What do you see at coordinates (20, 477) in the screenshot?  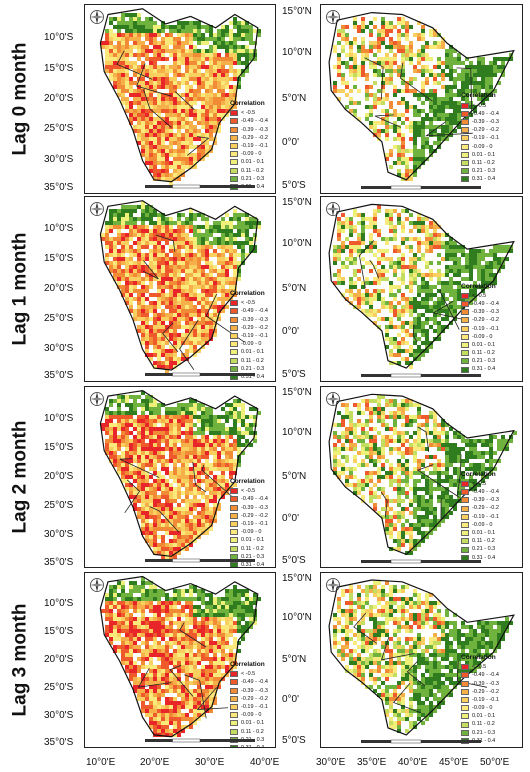 I see `row-label-lag-2: Lag 2 month` at bounding box center [20, 477].